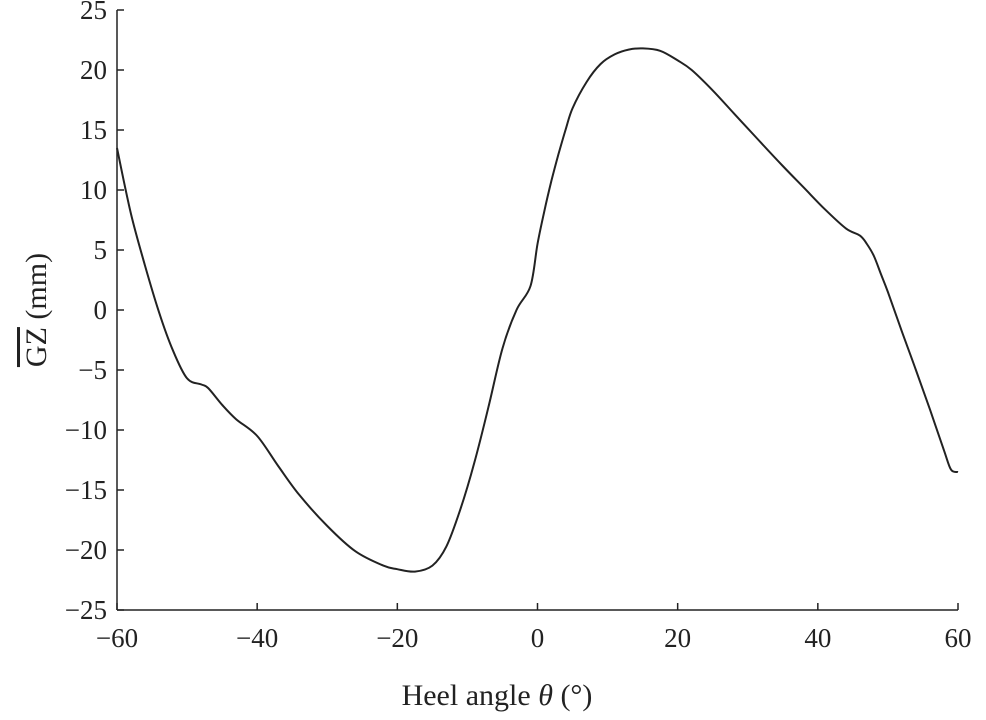 The height and width of the screenshot is (720, 986). Describe the element at coordinates (117, 638) in the screenshot. I see `x-tick-label: −60` at that location.